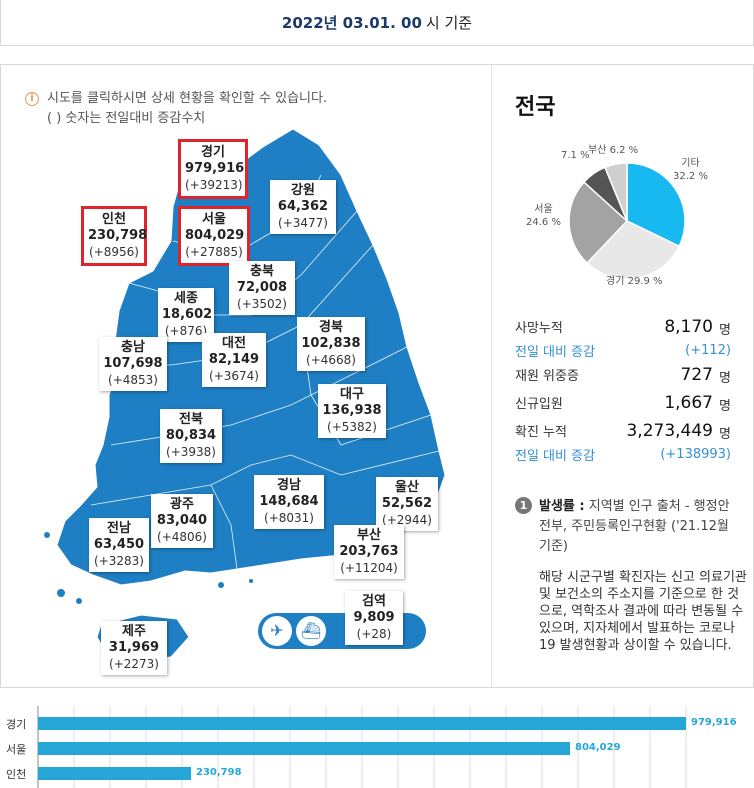 This screenshot has width=754, height=788. I want to click on region-diff: (+4806), so click(182, 537).